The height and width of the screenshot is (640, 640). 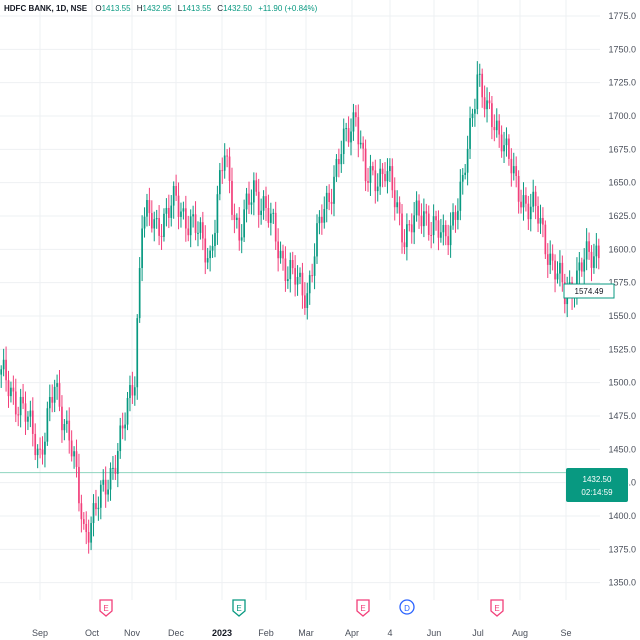 I want to click on dividend-marker-icon: D, so click(x=407, y=607).